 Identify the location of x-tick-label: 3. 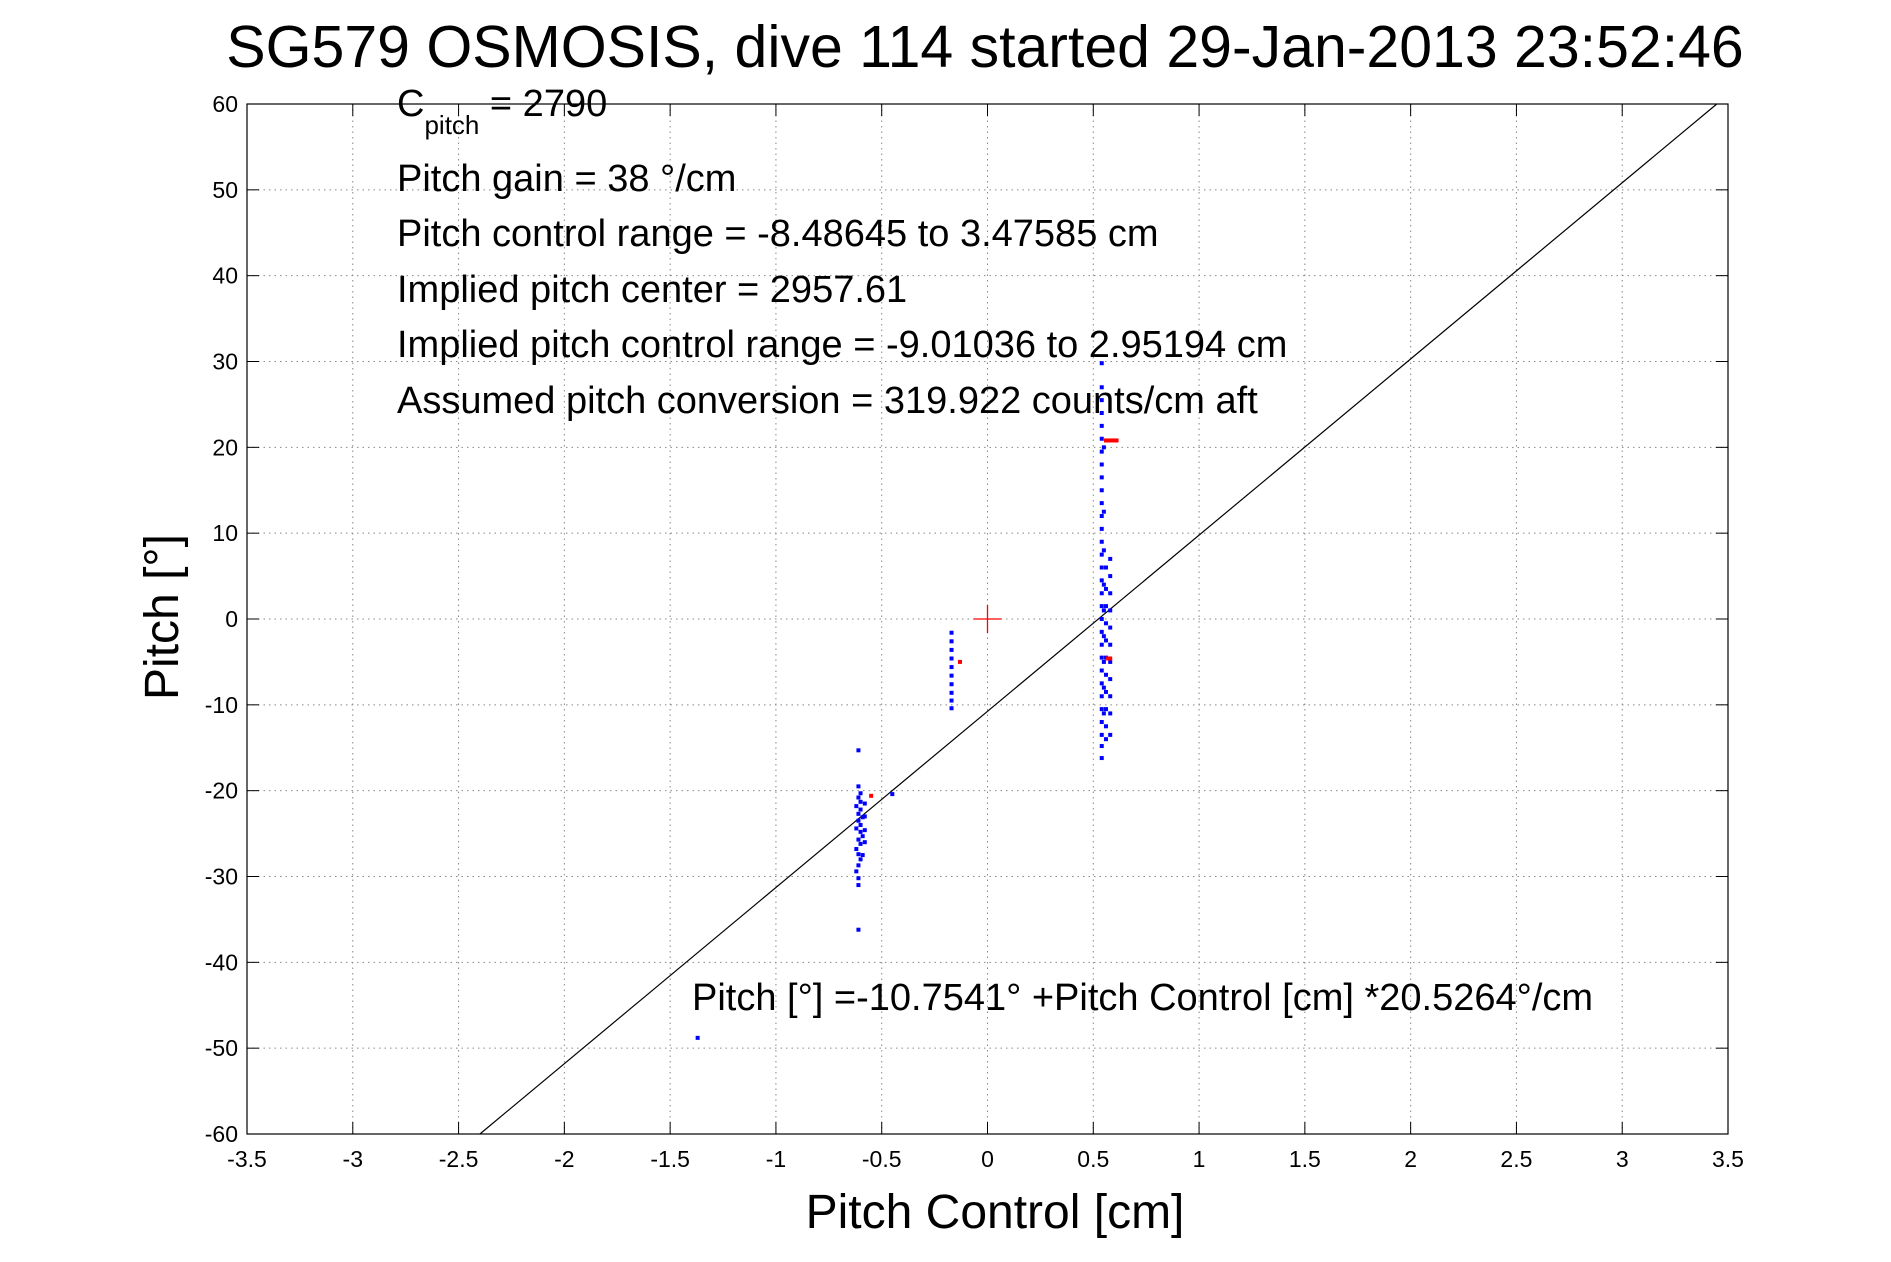
(1622, 1159).